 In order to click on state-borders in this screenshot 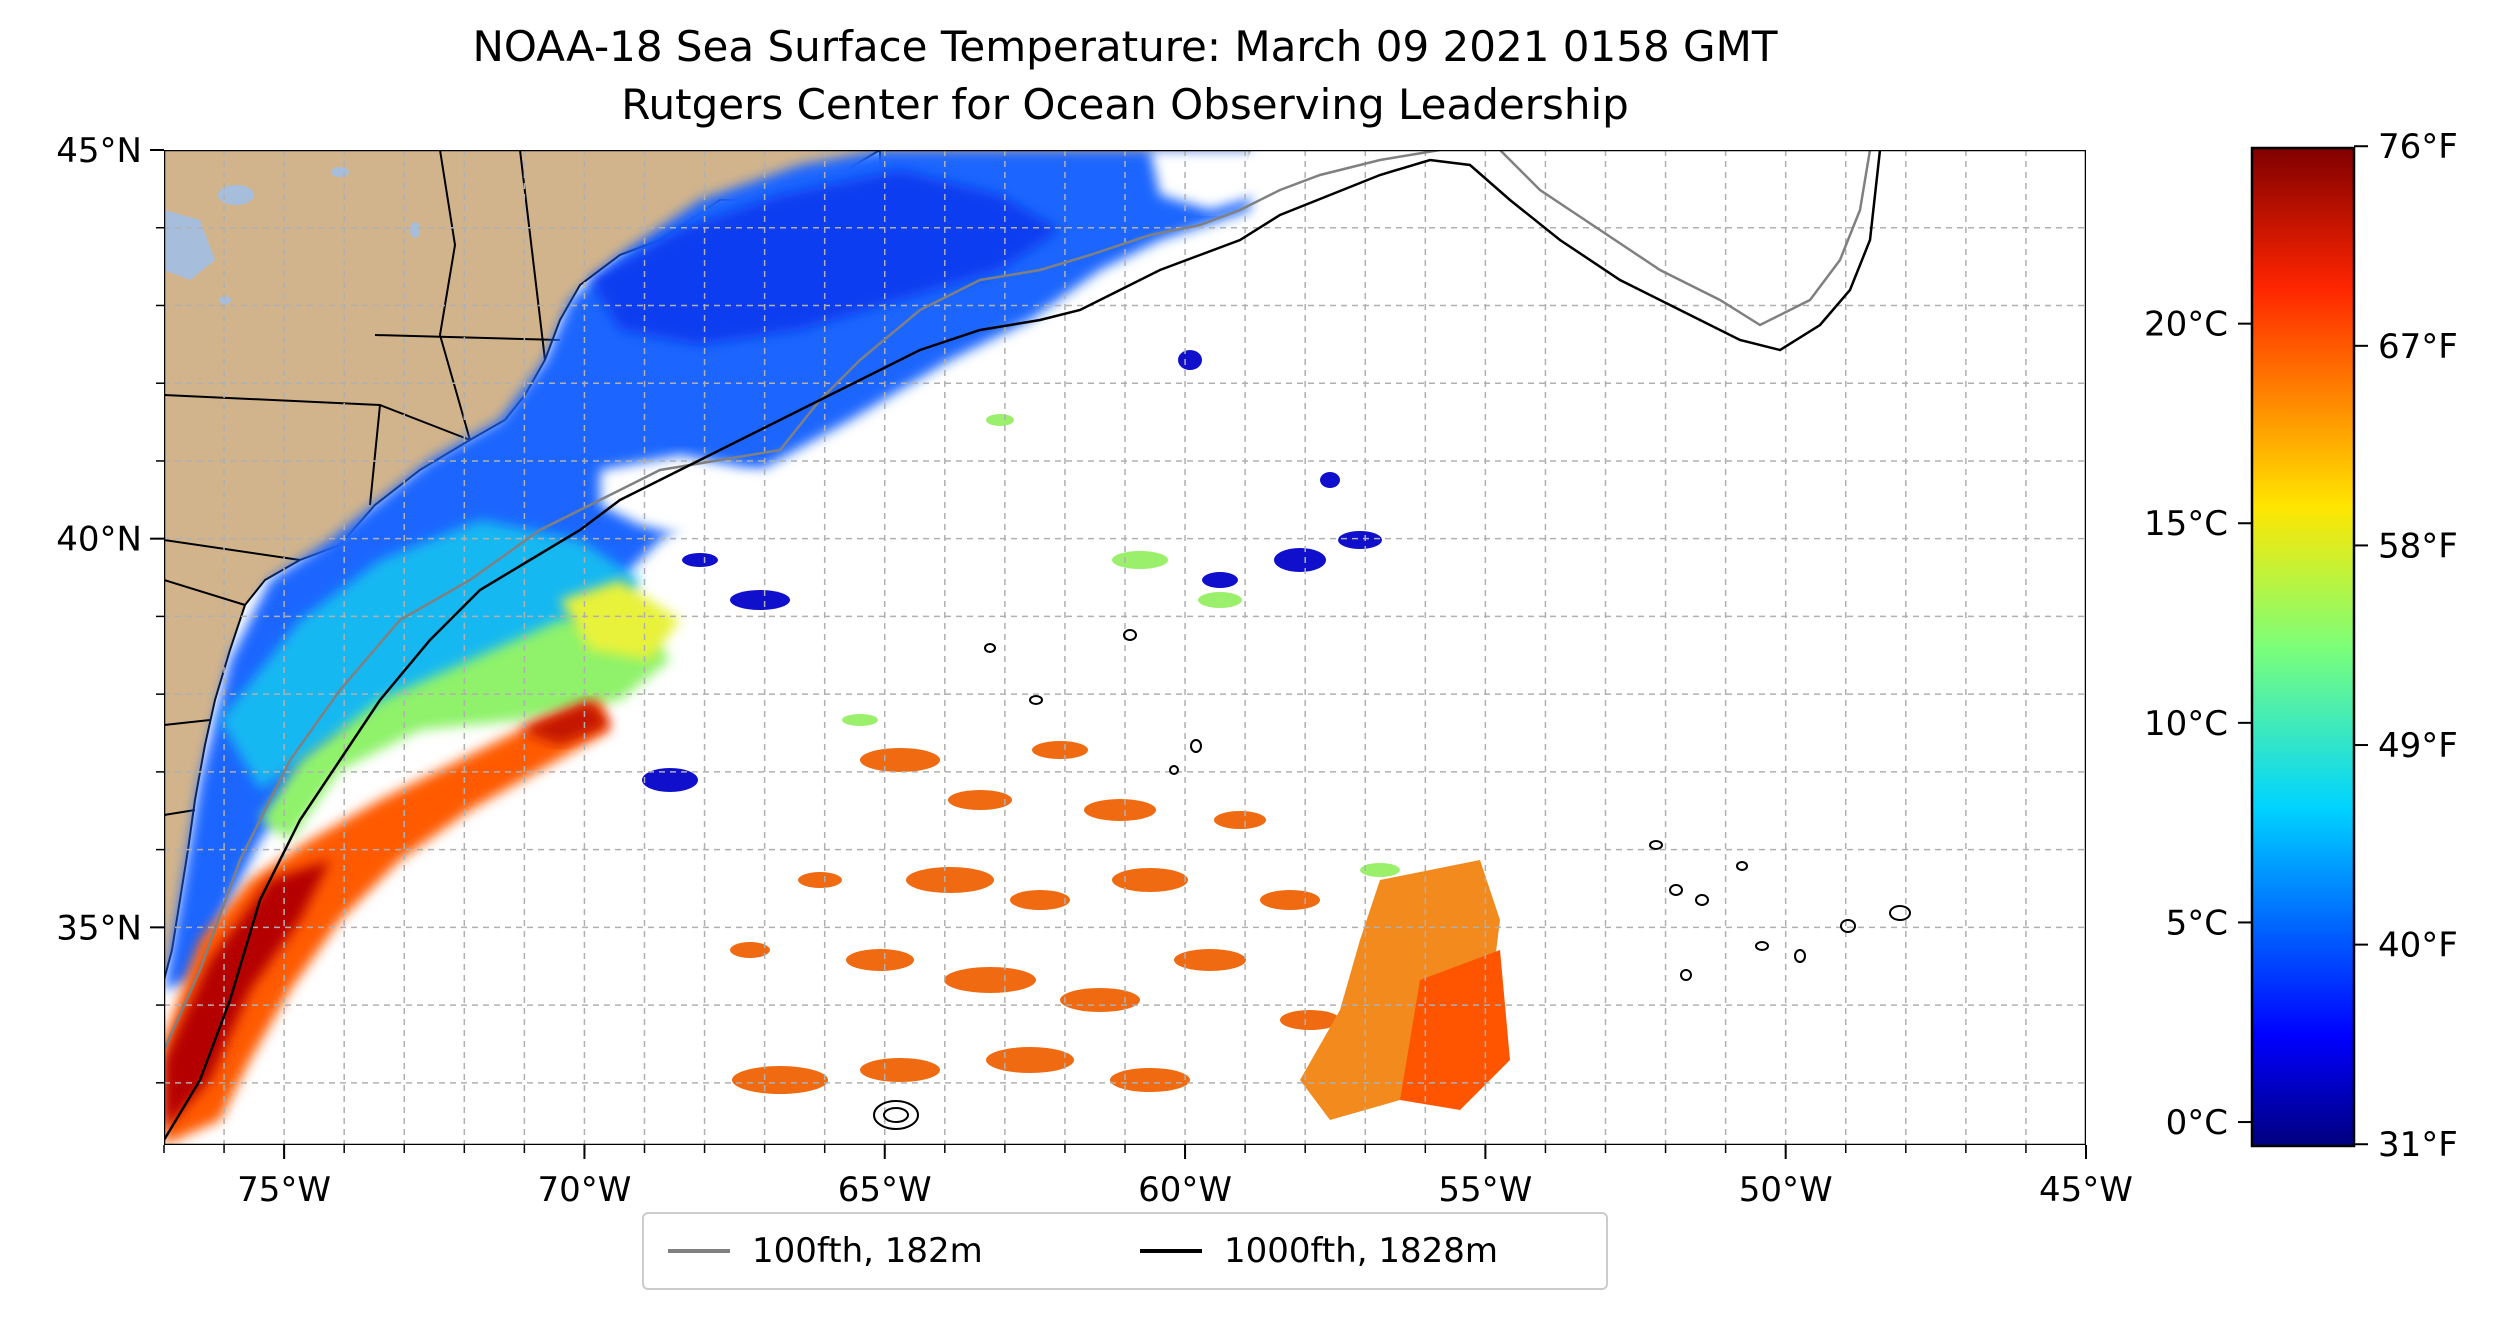, I will do `click(362, 483)`.